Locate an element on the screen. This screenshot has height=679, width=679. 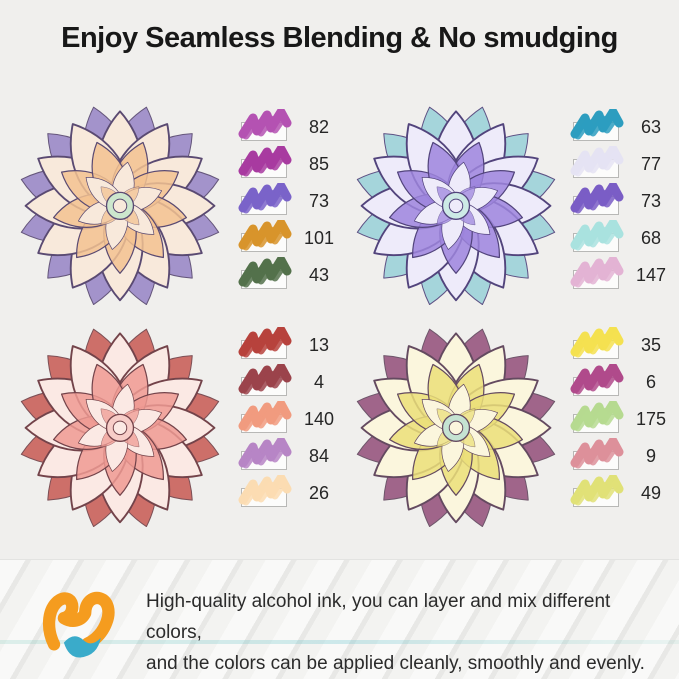
flower-art-yellow is located at coordinates (456, 424).